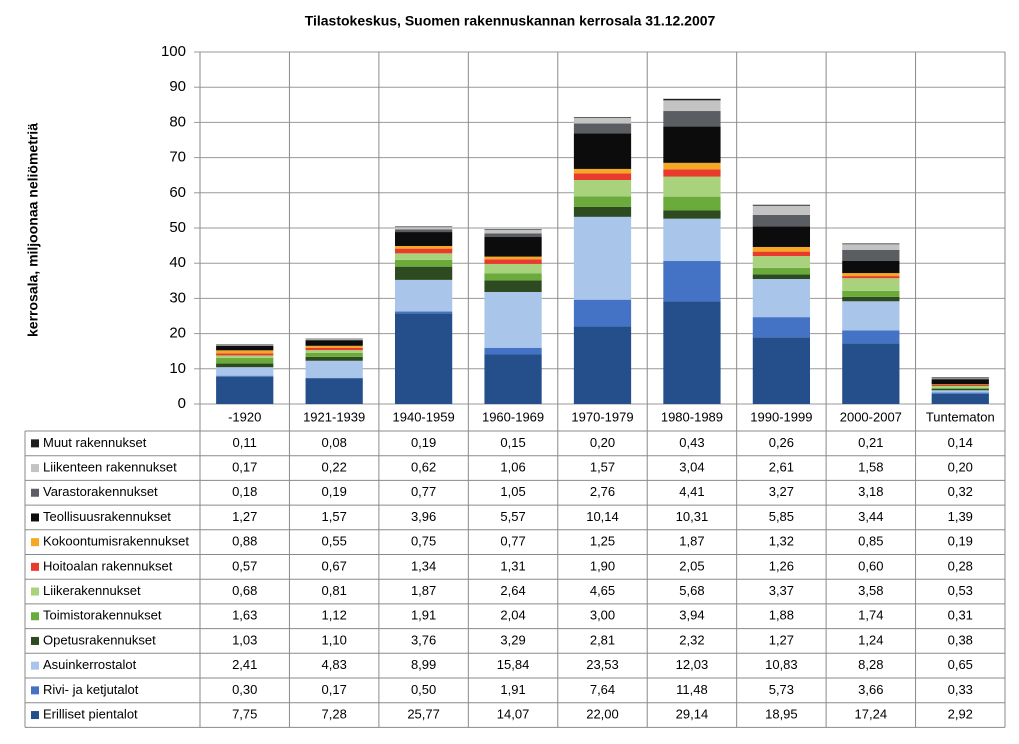 This screenshot has width=1019, height=744. I want to click on table-value: 0,15, so click(512, 442).